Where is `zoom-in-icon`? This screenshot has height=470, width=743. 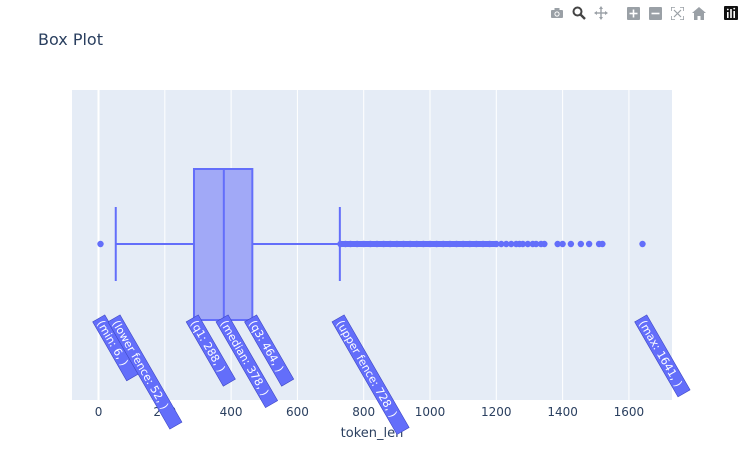 zoom-in-icon is located at coordinates (633, 13).